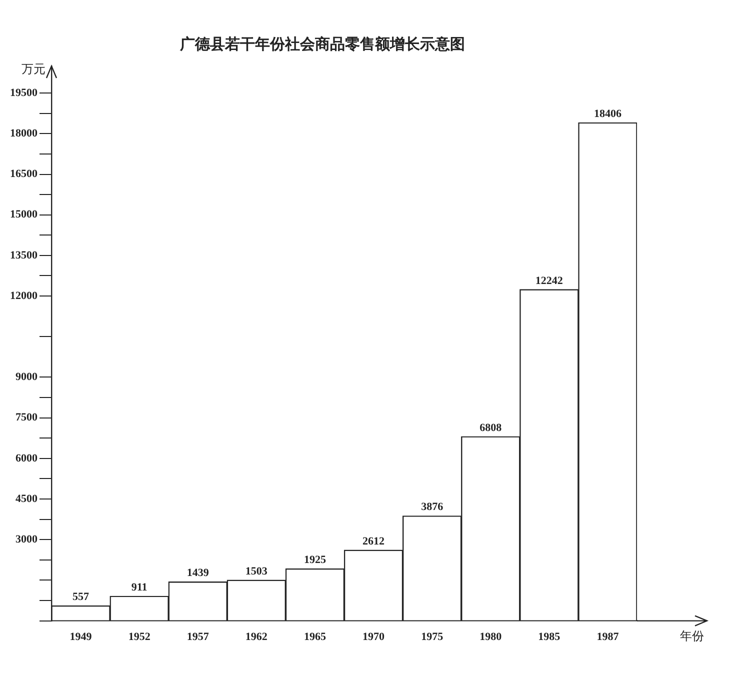 The image size is (747, 676). Describe the element at coordinates (27, 458) in the screenshot. I see `y-tick-label: 6000` at that location.